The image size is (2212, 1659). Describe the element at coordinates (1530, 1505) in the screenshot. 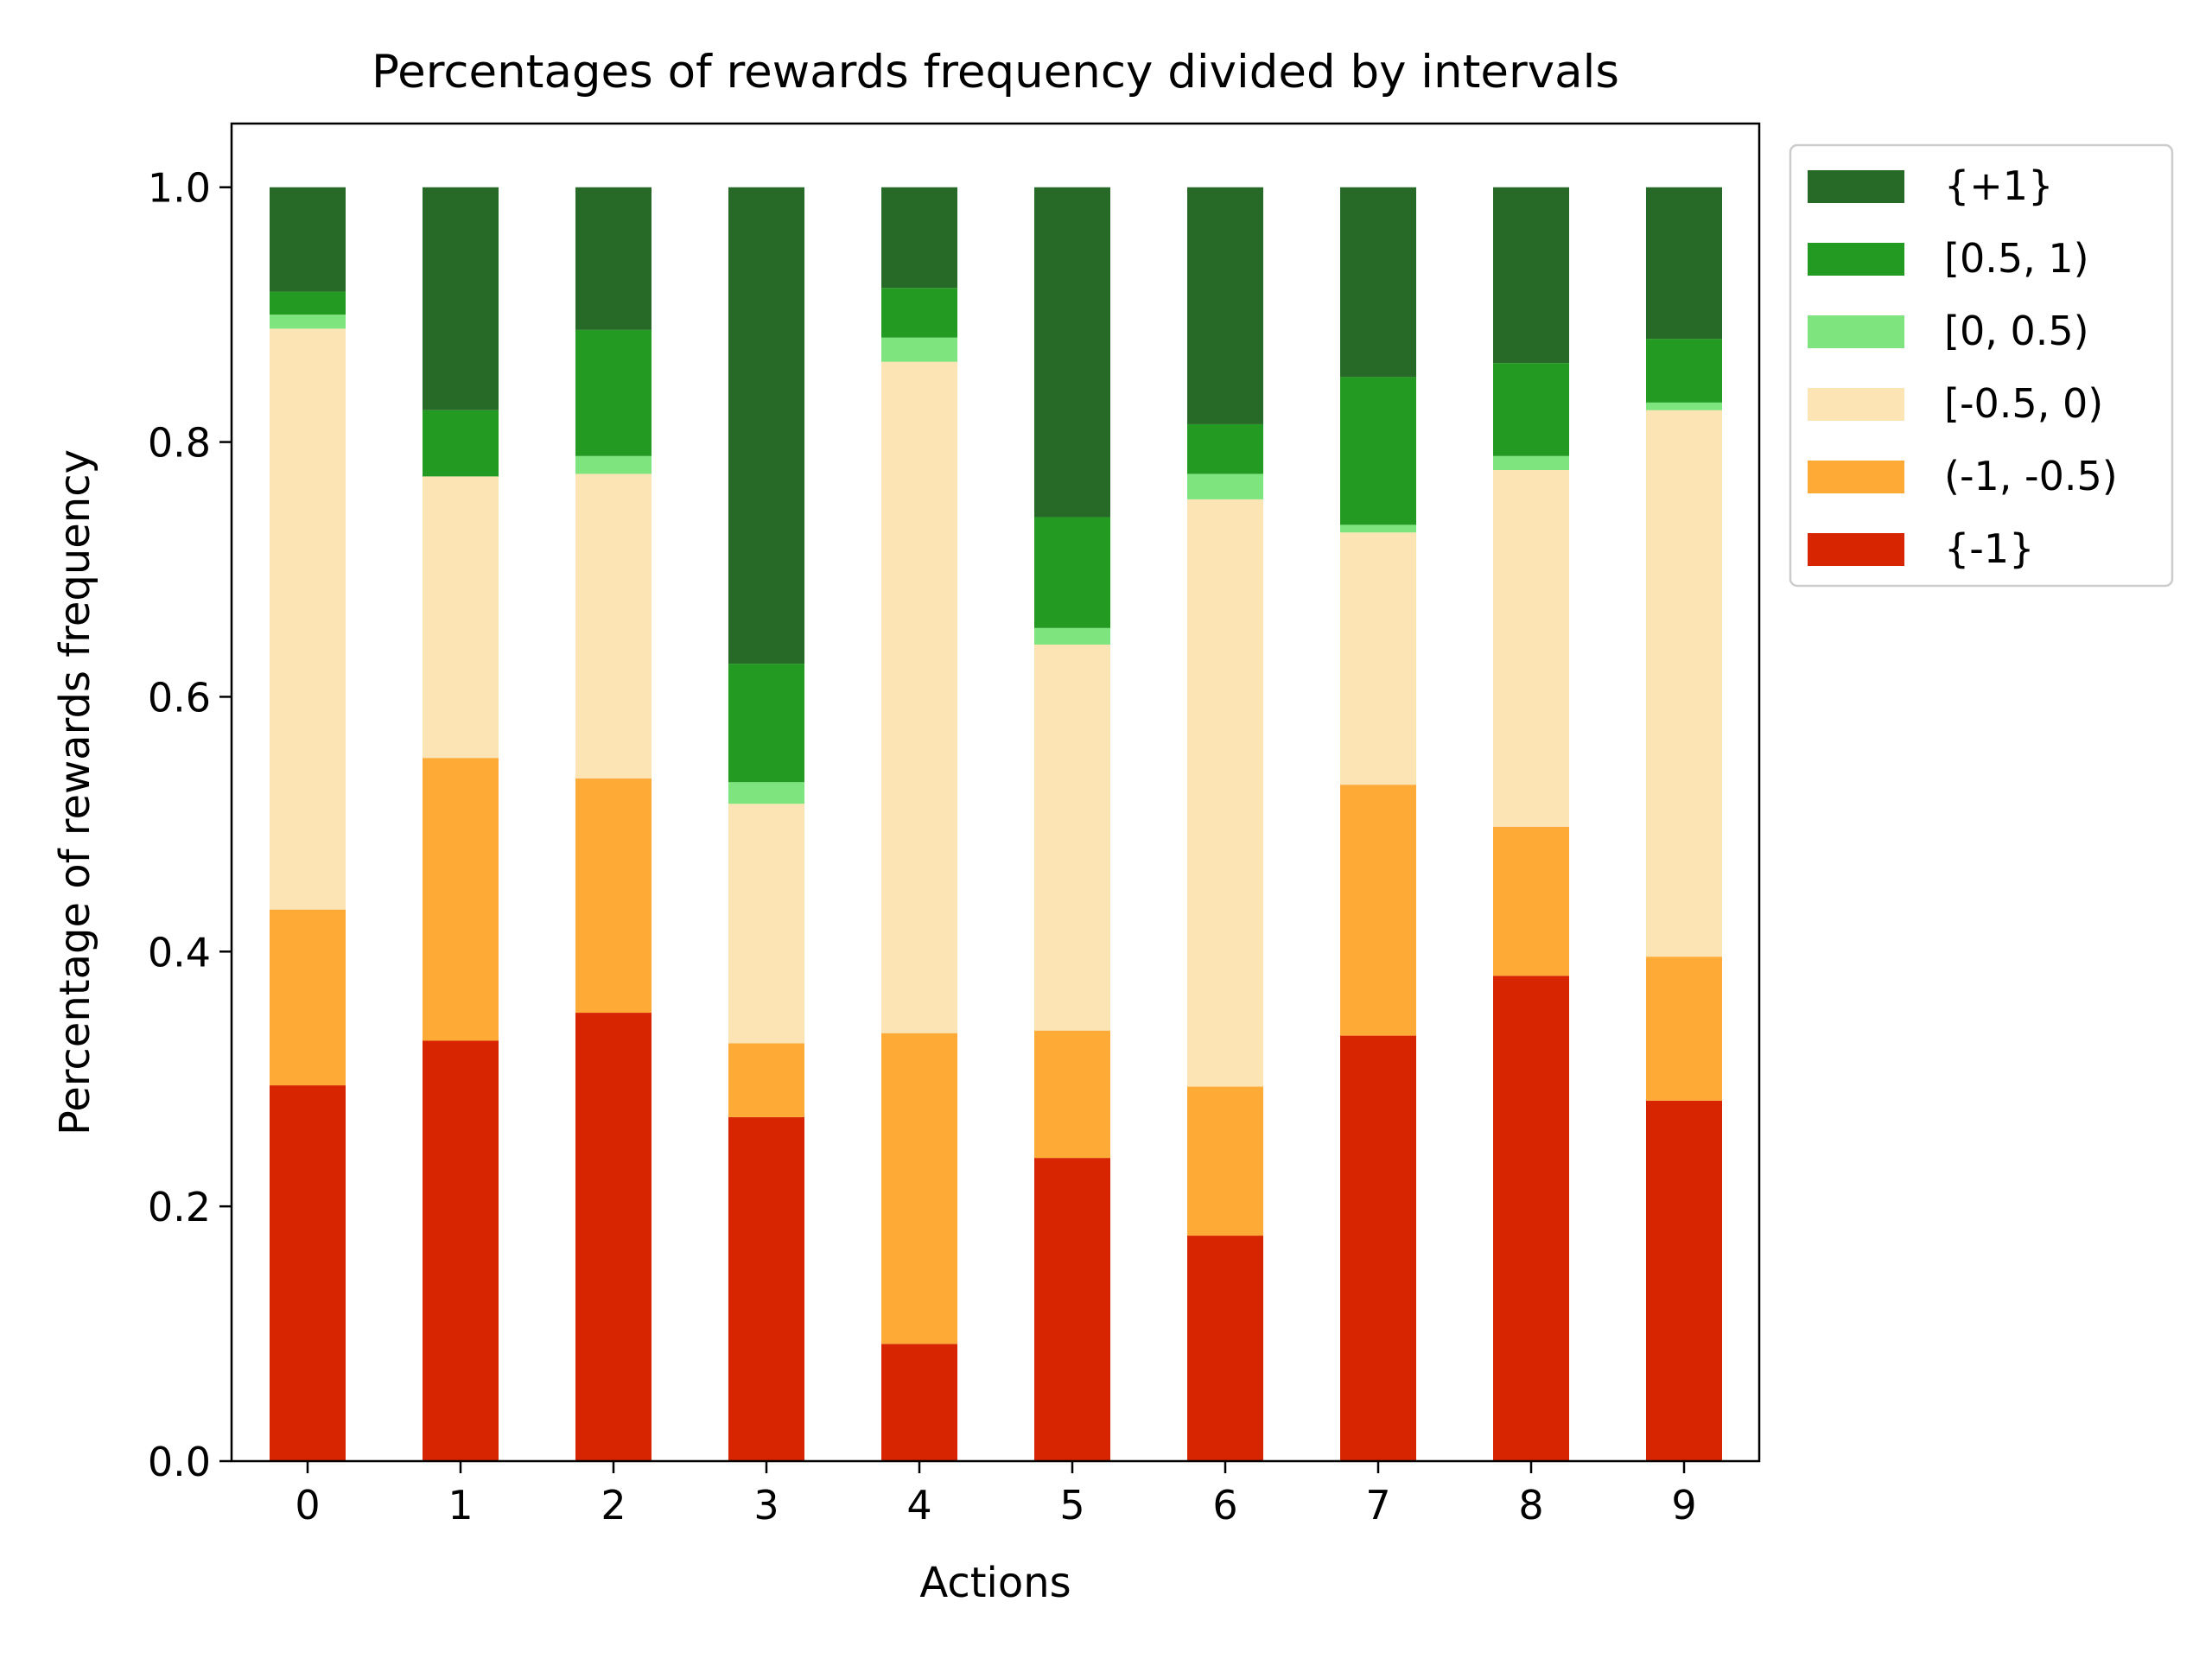

I see `x-tick-label: 8` at that location.